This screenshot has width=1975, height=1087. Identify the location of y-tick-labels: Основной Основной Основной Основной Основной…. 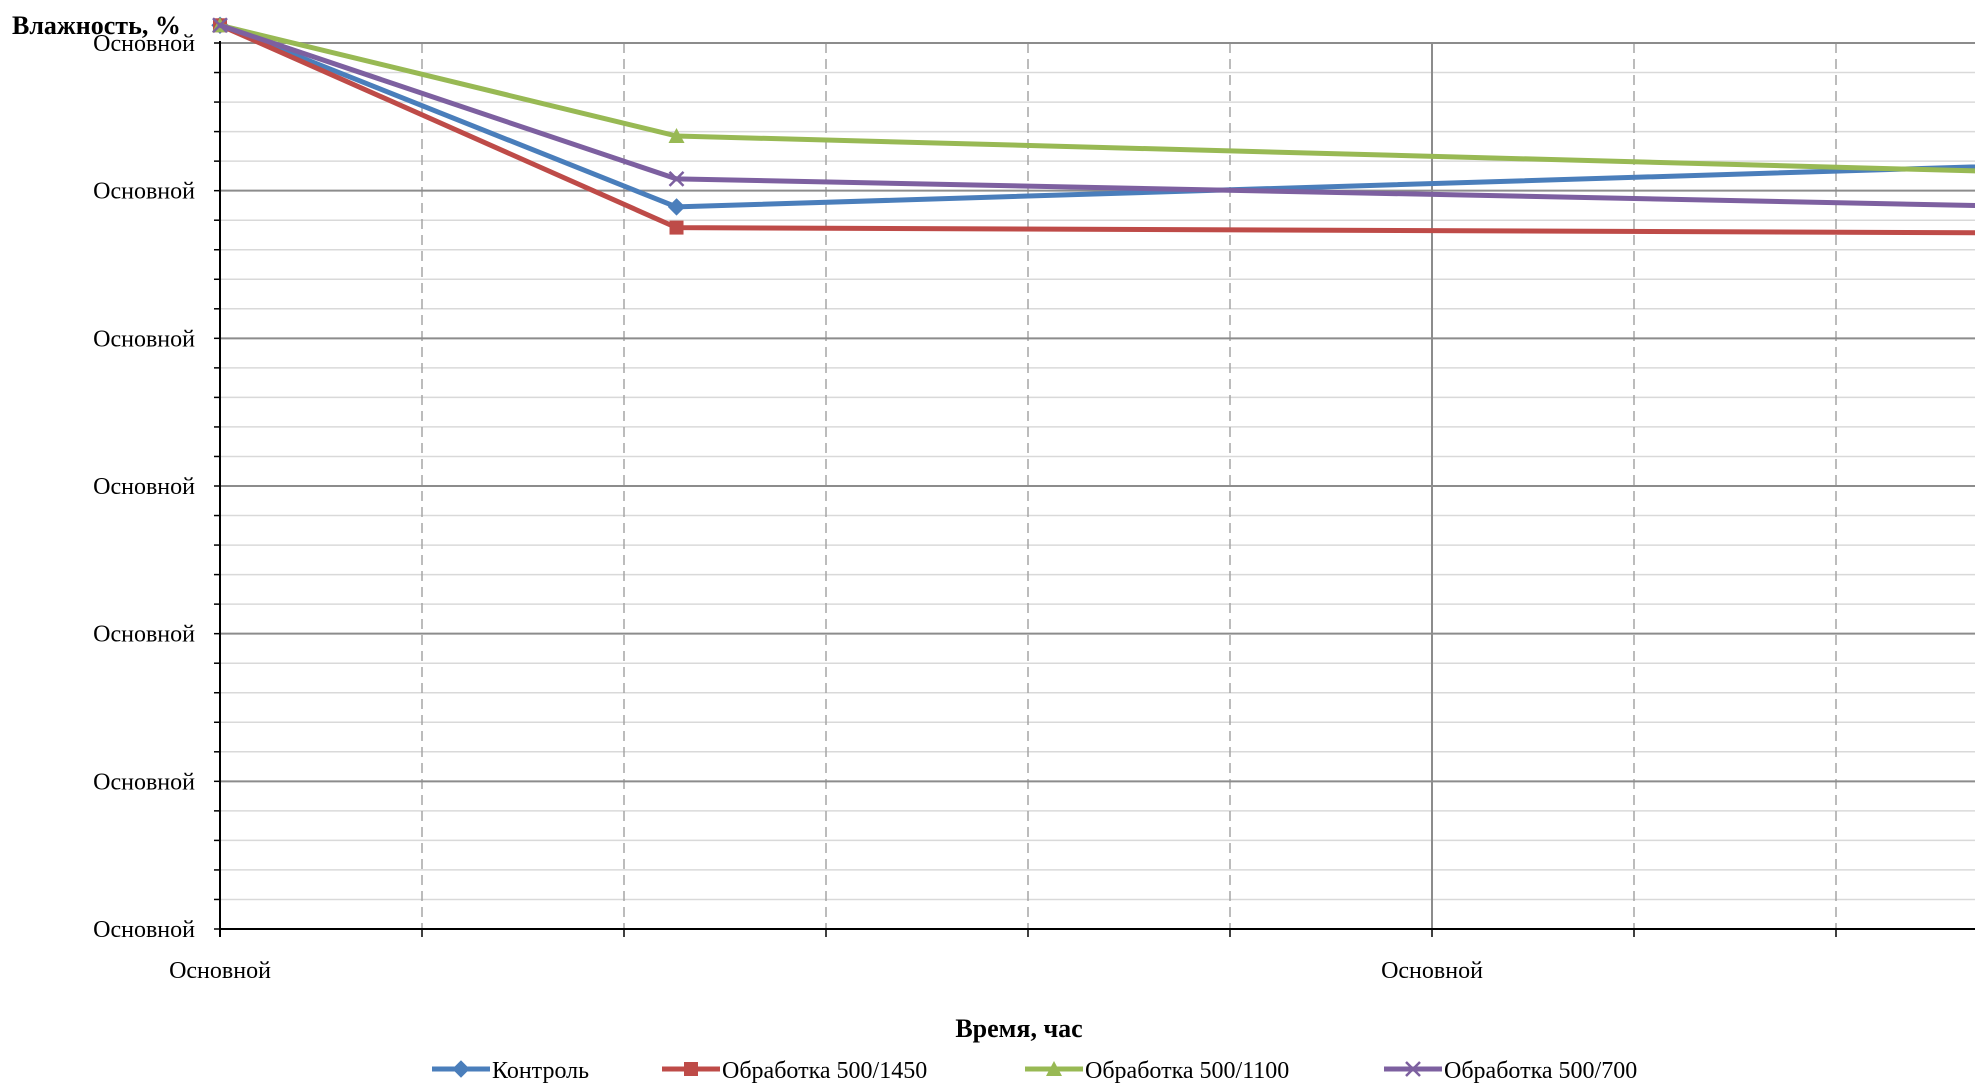
(144, 487).